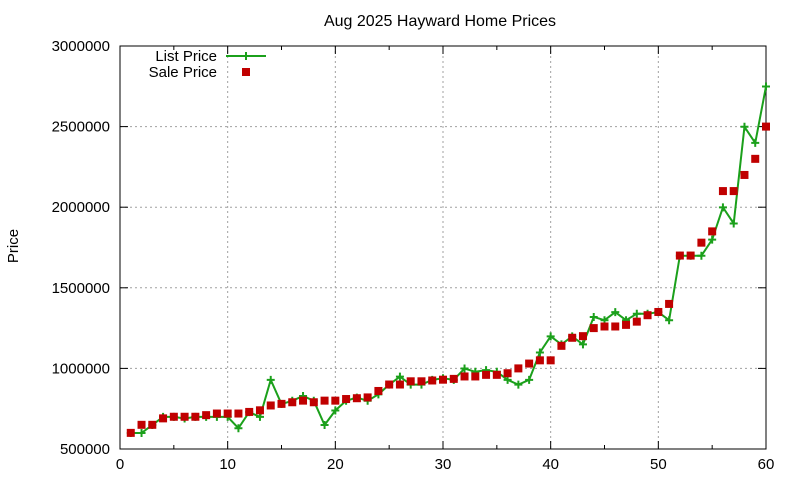 The width and height of the screenshot is (800, 480). I want to click on y-tick-label: 1500000, so click(81, 288).